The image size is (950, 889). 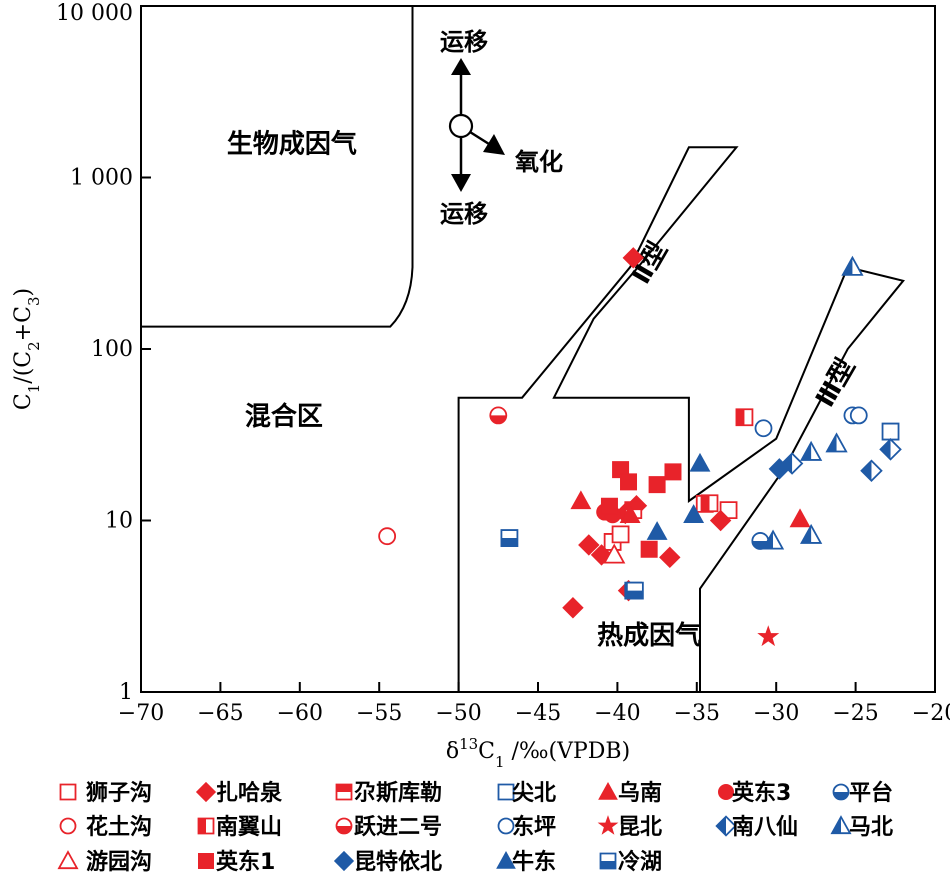 What do you see at coordinates (776, 713) in the screenshot?
I see `x-tick-label: −30` at bounding box center [776, 713].